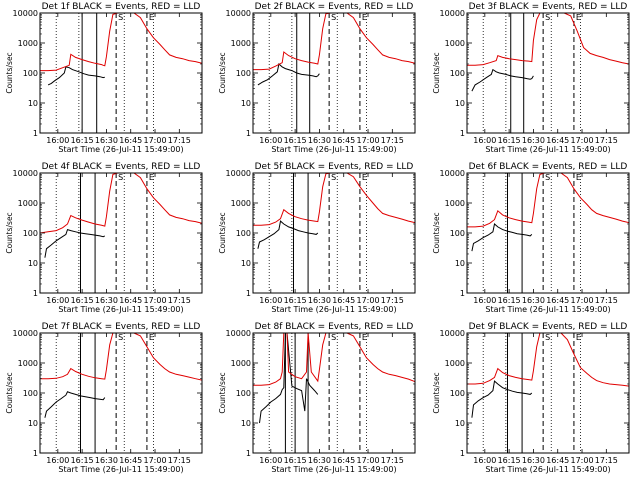 This screenshot has height=480, width=640. I want to click on panel-title: Det 9f BLACK = Events, RED = LLD, so click(548, 327).